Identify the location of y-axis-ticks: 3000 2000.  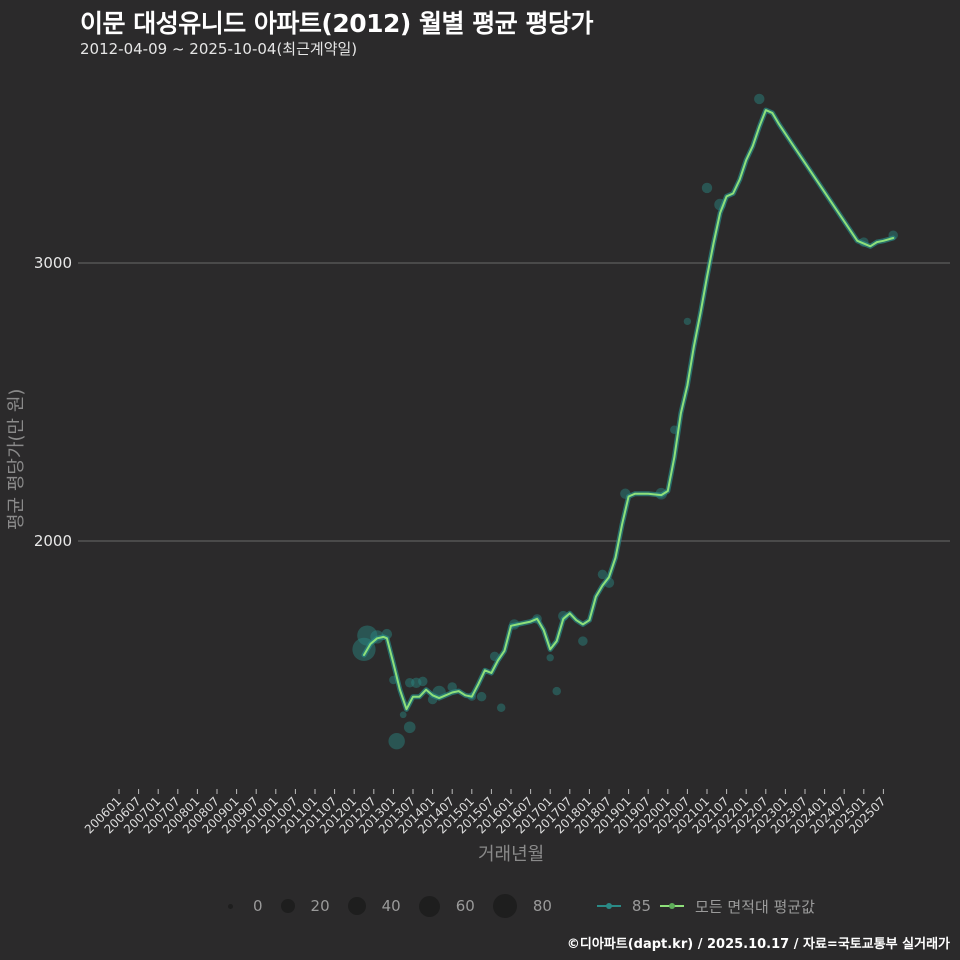
(53, 402).